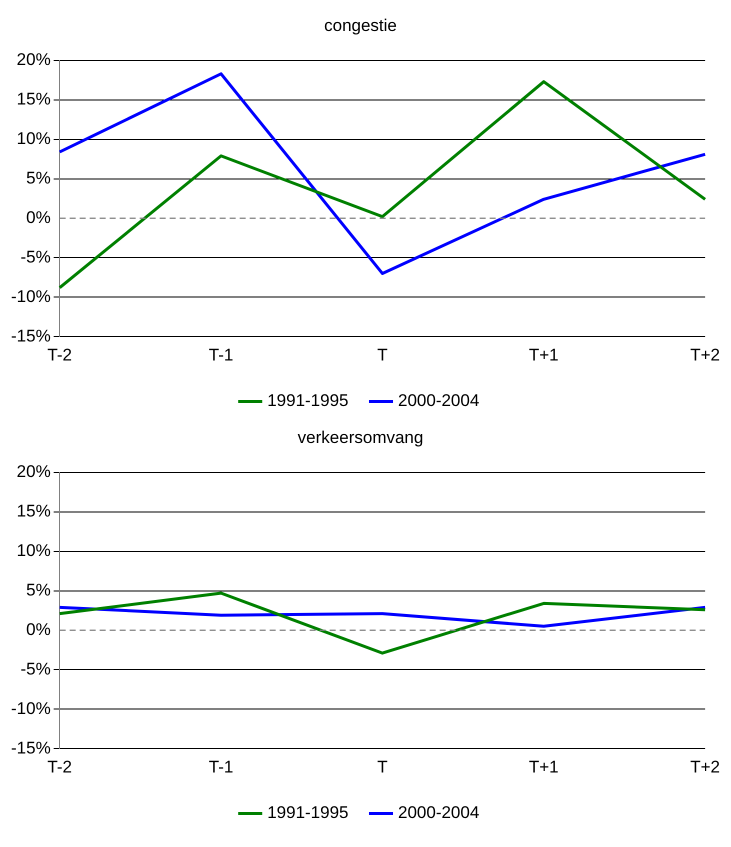 Image resolution: width=731 pixels, height=847 pixels. Describe the element at coordinates (361, 437) in the screenshot. I see `chart-title: verkeersomvang` at that location.